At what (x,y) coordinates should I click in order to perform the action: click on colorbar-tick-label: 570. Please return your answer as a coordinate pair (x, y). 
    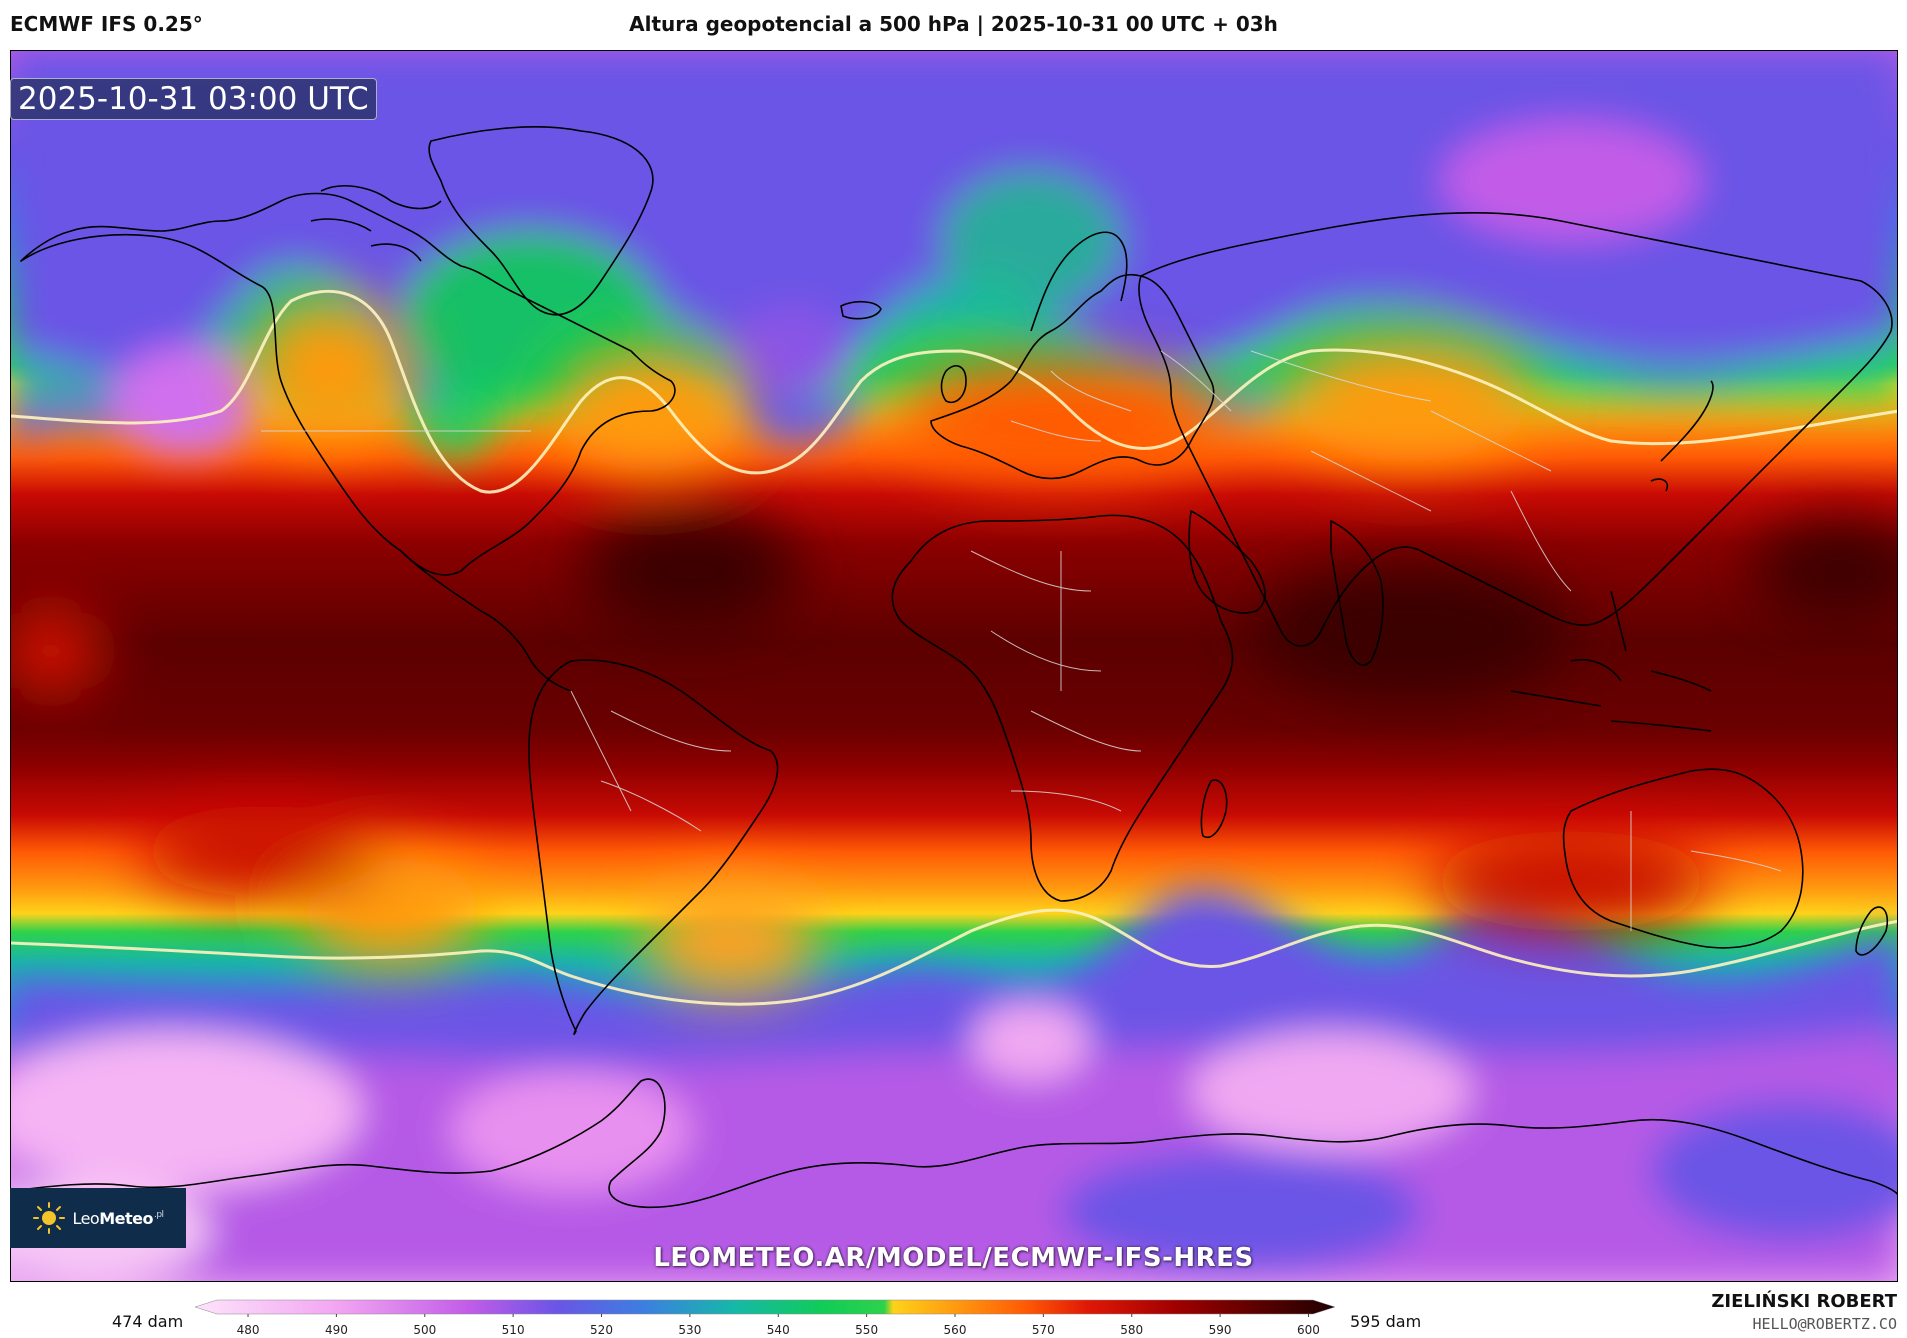
    Looking at the image, I should click on (1043, 1330).